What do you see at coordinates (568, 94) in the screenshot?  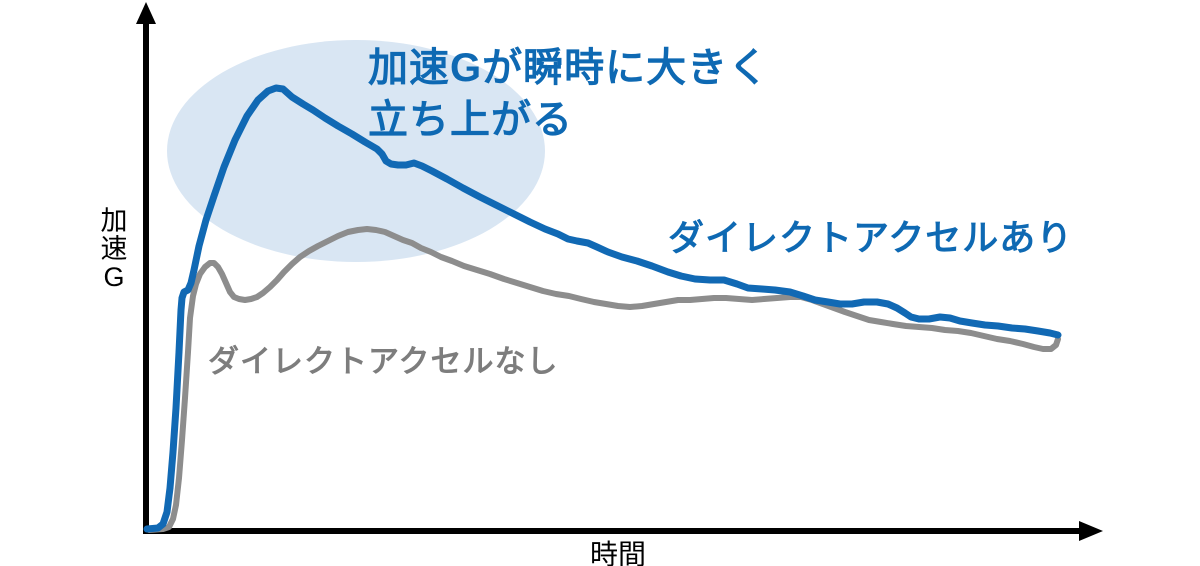 I see `annotation-callout: 加速Gが瞬時に大きく 立ち上がる` at bounding box center [568, 94].